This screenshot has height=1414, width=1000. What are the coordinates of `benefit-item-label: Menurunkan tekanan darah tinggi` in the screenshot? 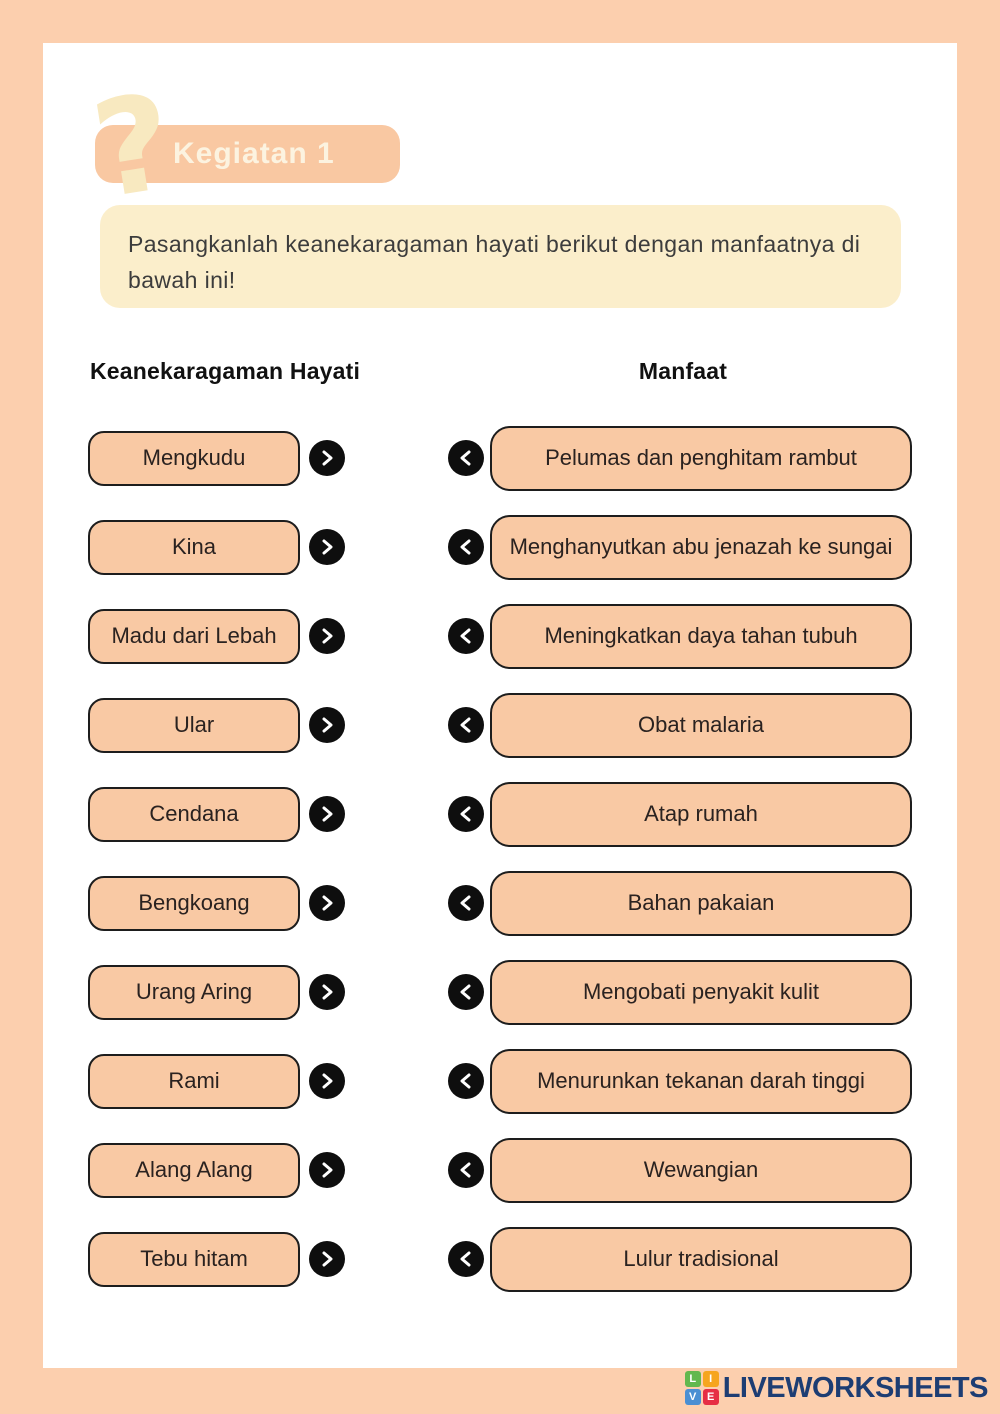 It's located at (701, 1080).